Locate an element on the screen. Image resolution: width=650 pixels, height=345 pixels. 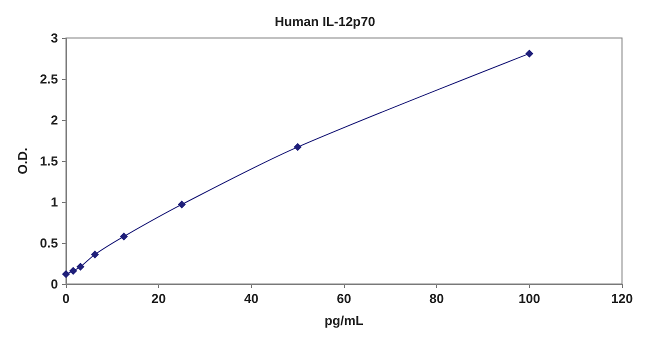
x-tick-label: 120 is located at coordinates (622, 298).